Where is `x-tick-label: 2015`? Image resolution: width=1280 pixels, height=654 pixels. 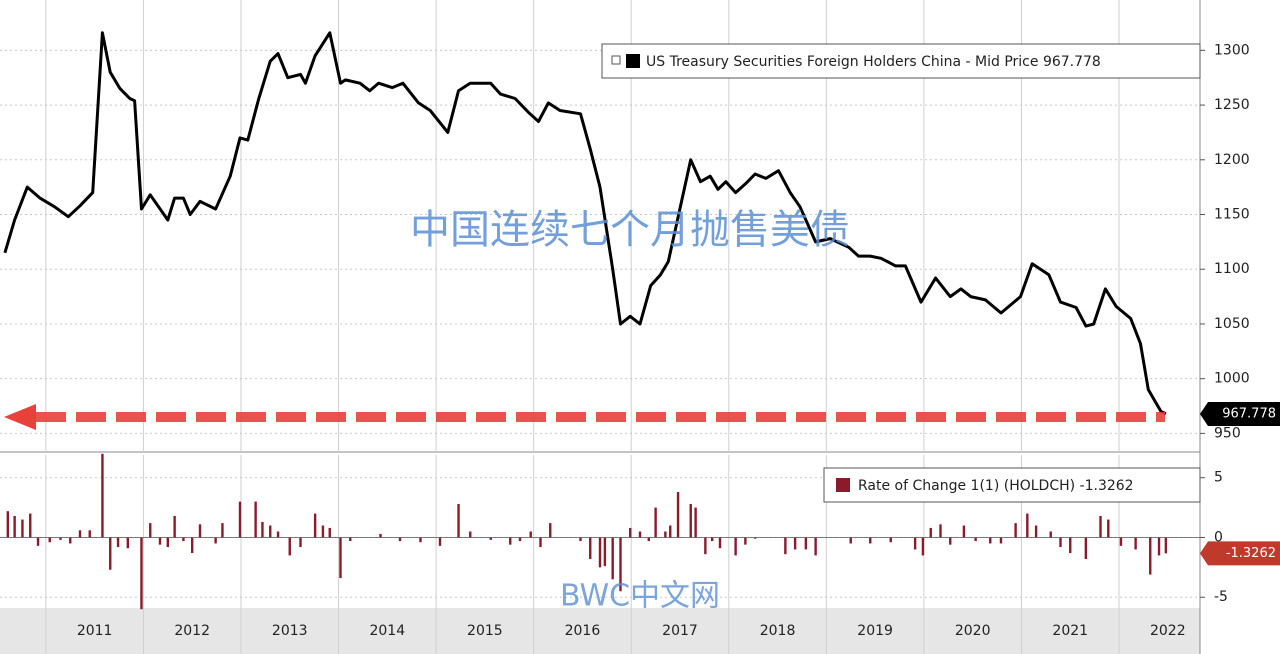 x-tick-label: 2015 is located at coordinates (485, 631).